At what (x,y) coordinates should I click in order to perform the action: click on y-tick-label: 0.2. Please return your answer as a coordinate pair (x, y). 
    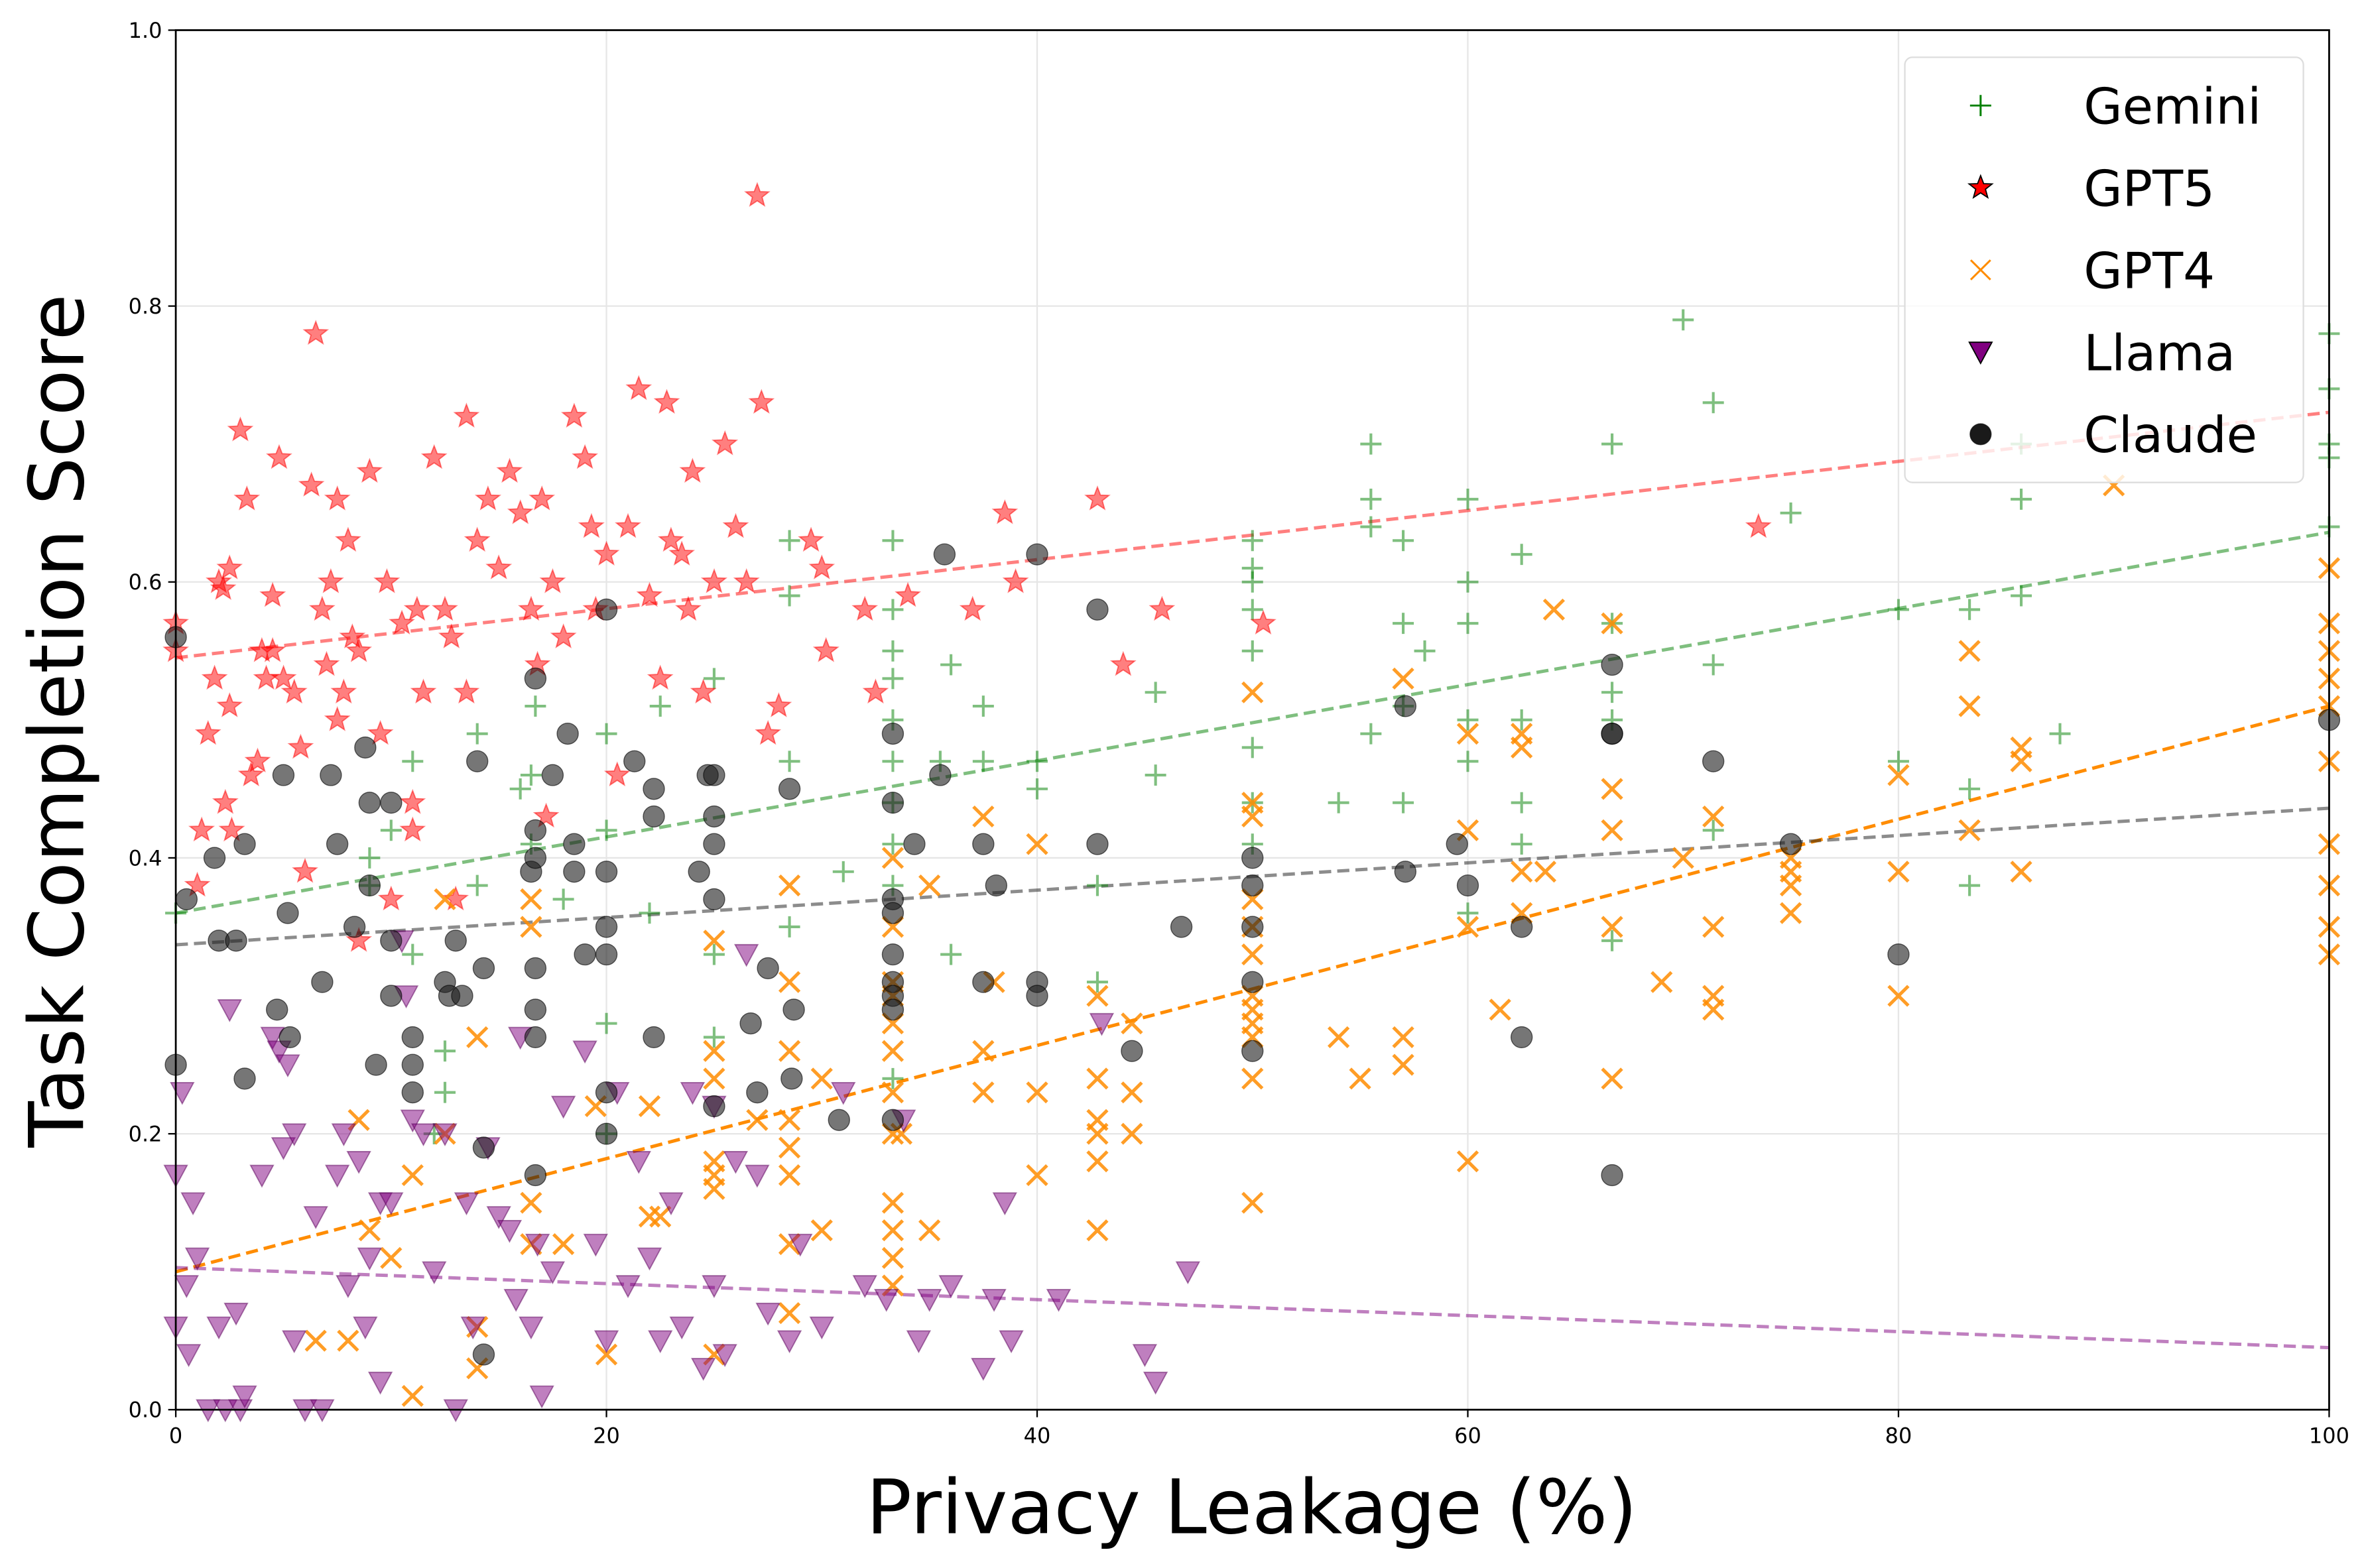
    Looking at the image, I should click on (145, 1134).